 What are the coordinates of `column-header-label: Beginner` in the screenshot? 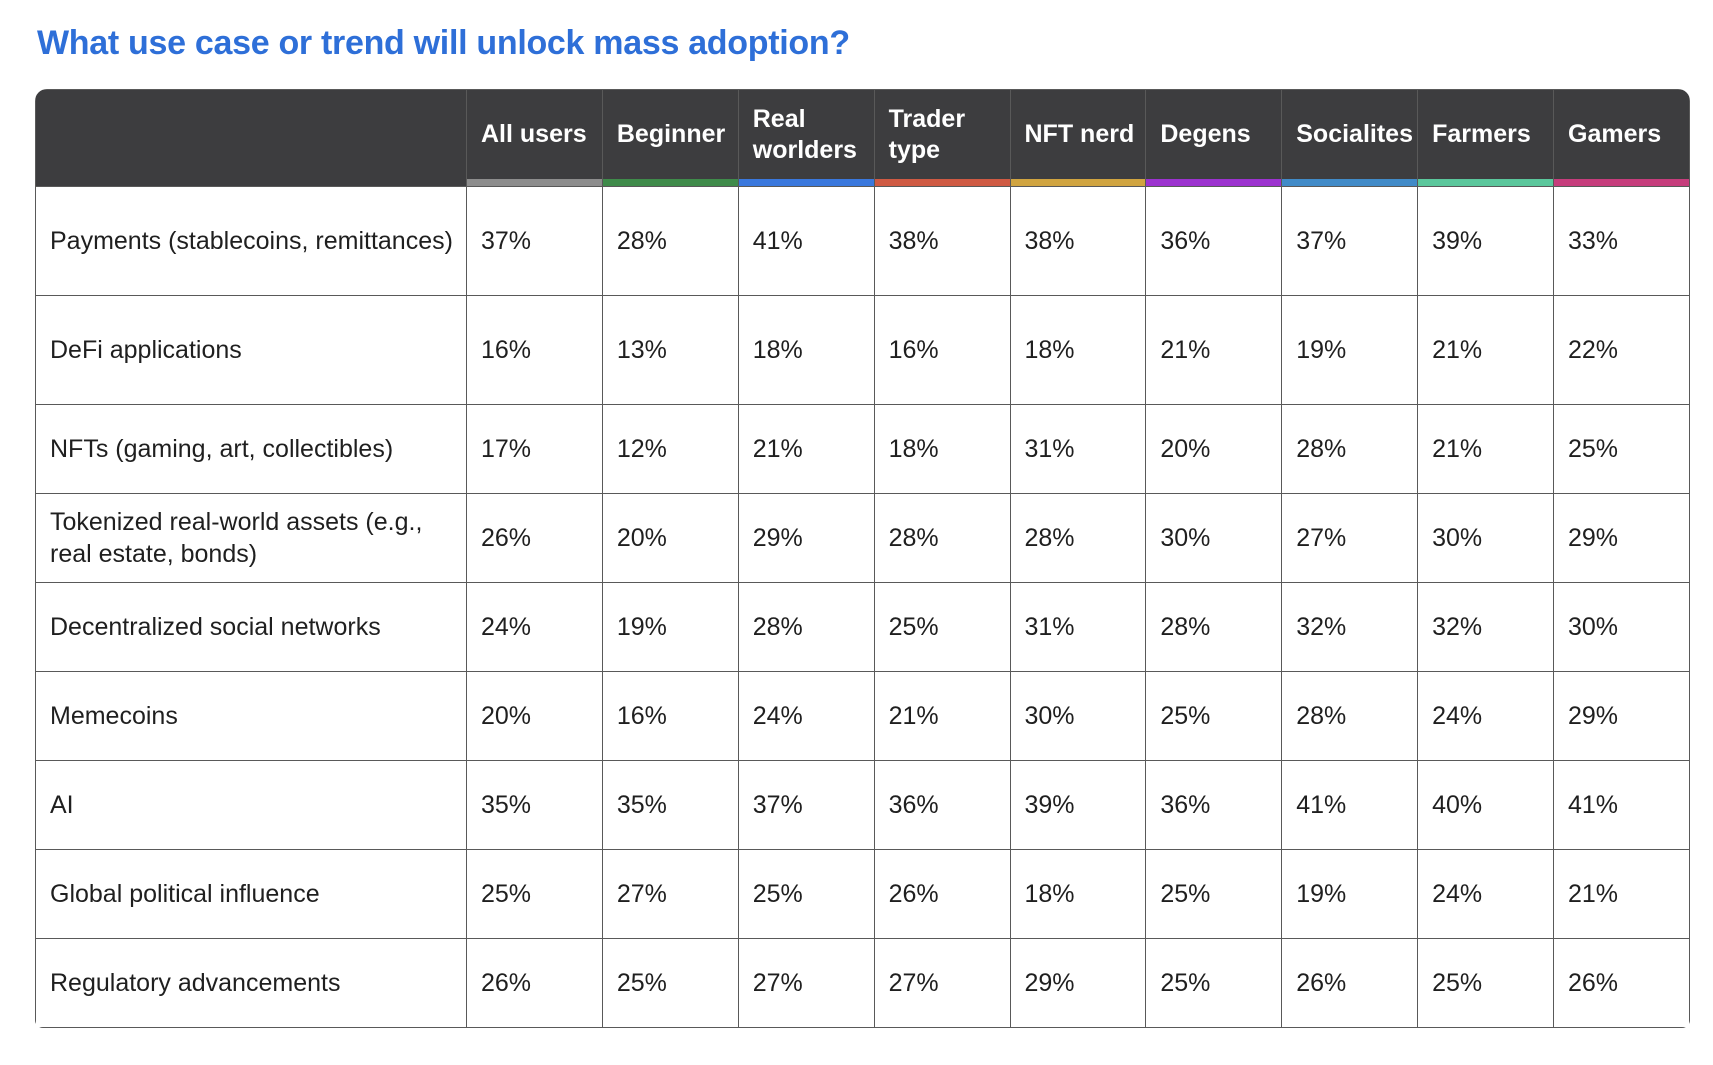 It's located at (671, 134).